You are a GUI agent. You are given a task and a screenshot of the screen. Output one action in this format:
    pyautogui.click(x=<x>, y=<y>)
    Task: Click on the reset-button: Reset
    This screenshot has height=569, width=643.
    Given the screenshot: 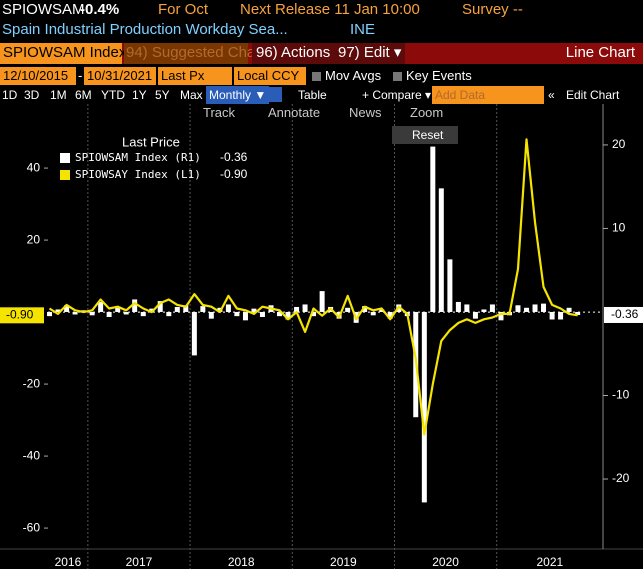 What is the action you would take?
    pyautogui.click(x=425, y=135)
    